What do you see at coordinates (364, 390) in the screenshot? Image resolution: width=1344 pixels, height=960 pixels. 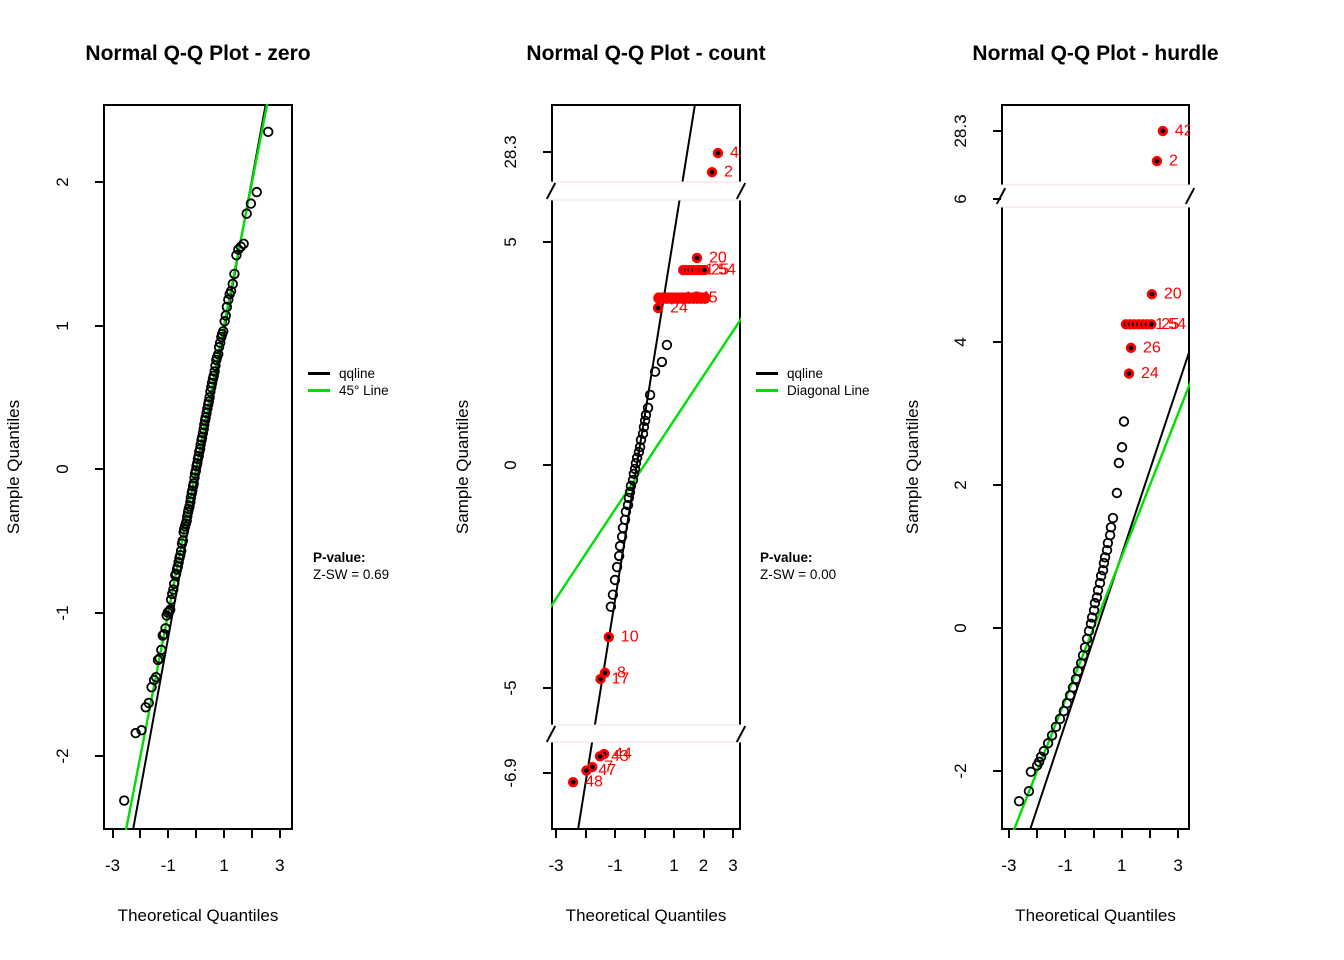 I see `legend-label: 45° Line` at bounding box center [364, 390].